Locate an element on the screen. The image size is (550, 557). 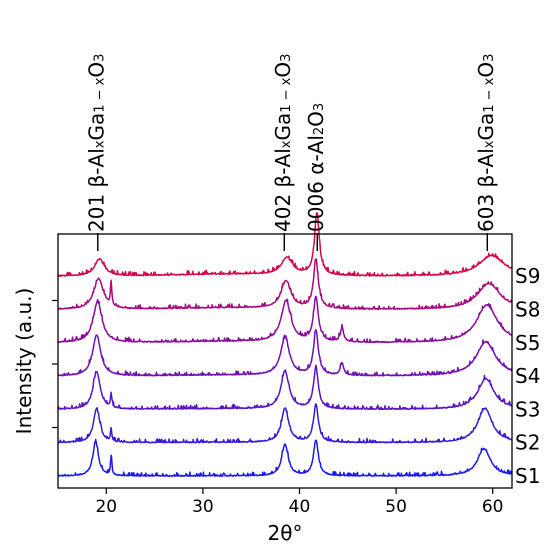
x-tick-label: 60 is located at coordinates (493, 507).